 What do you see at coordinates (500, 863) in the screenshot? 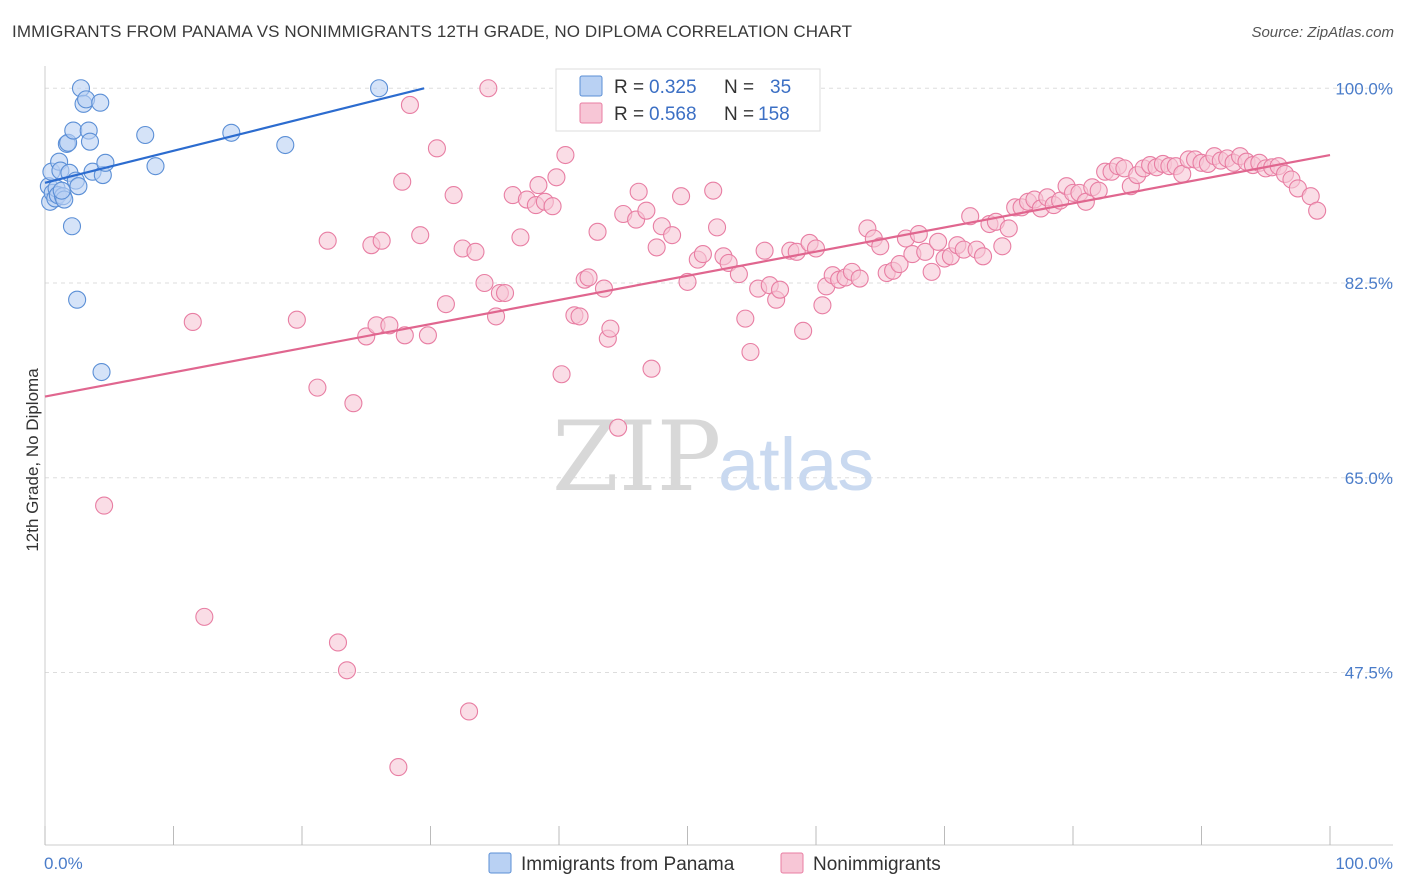
I see `bottom-legend-swatch-blue` at bounding box center [500, 863].